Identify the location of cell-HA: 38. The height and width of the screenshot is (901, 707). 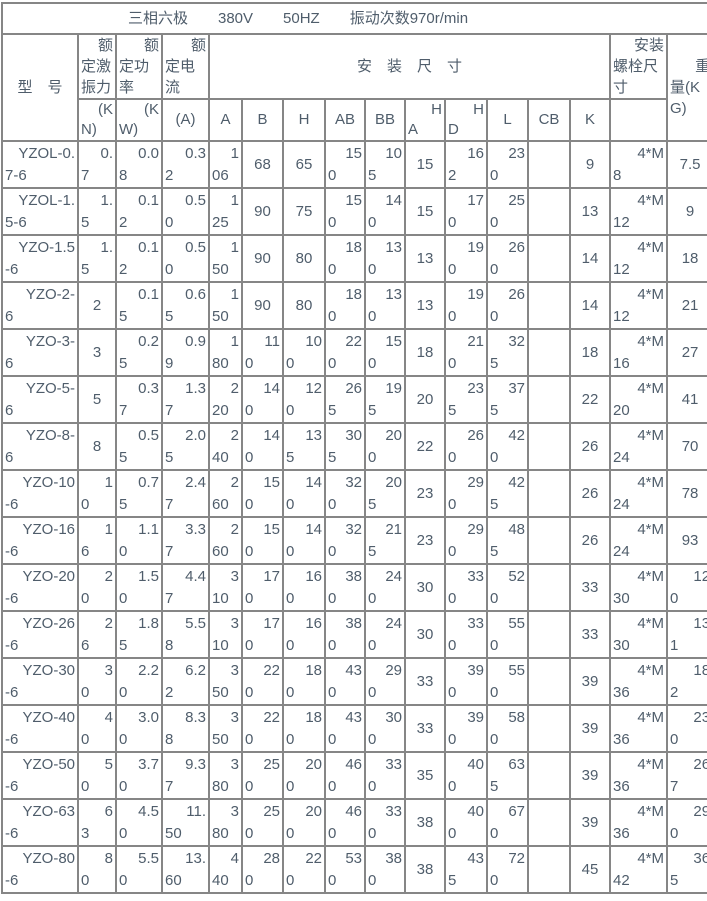
(425, 822).